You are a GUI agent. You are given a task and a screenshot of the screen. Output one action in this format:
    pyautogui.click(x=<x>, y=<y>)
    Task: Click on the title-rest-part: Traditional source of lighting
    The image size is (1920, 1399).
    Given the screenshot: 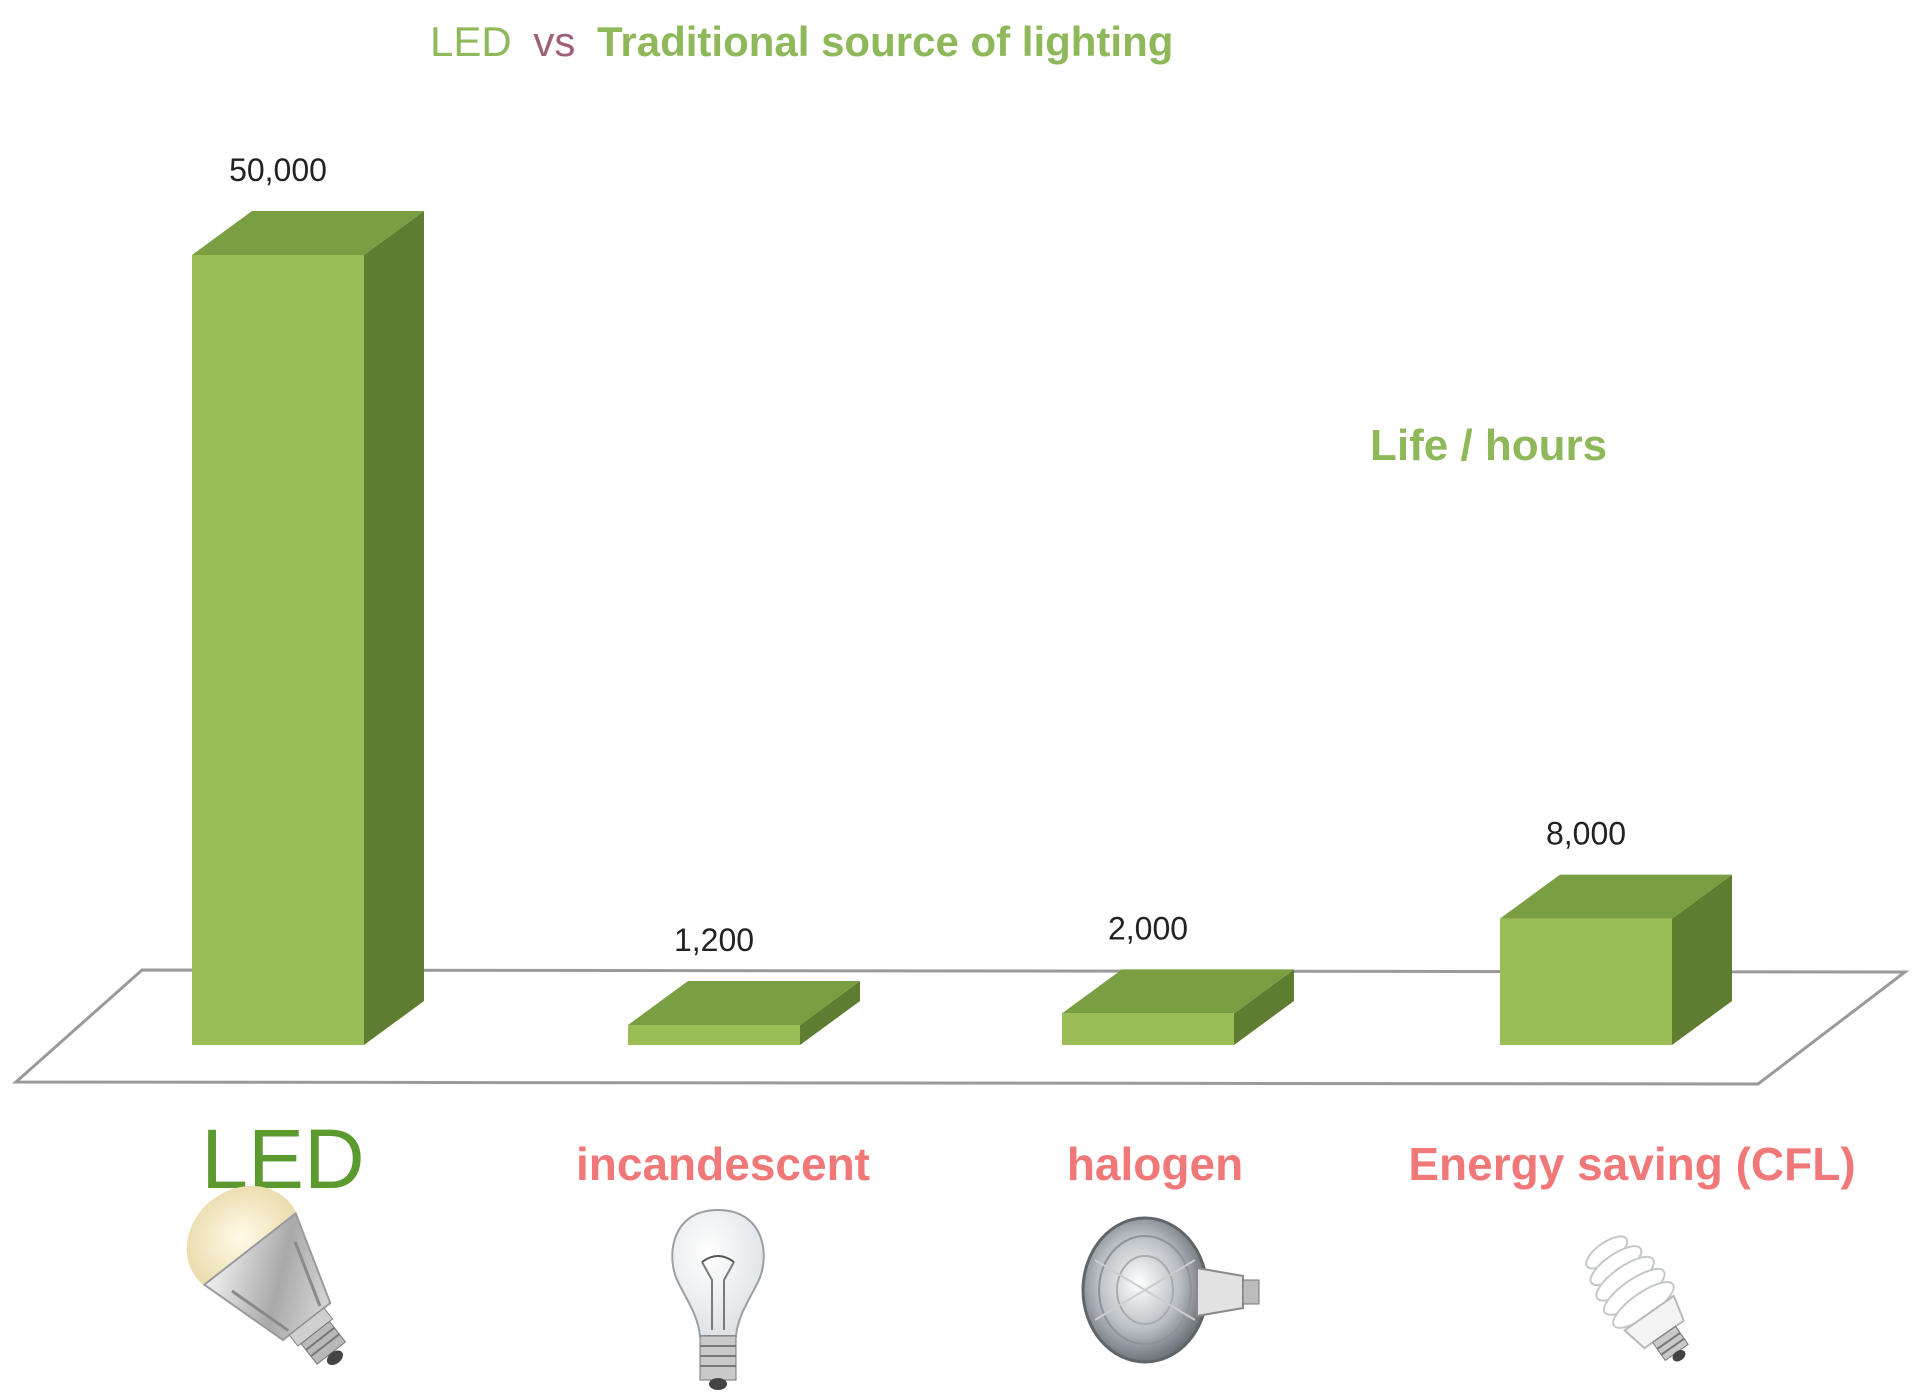 What is the action you would take?
    pyautogui.click(x=885, y=41)
    